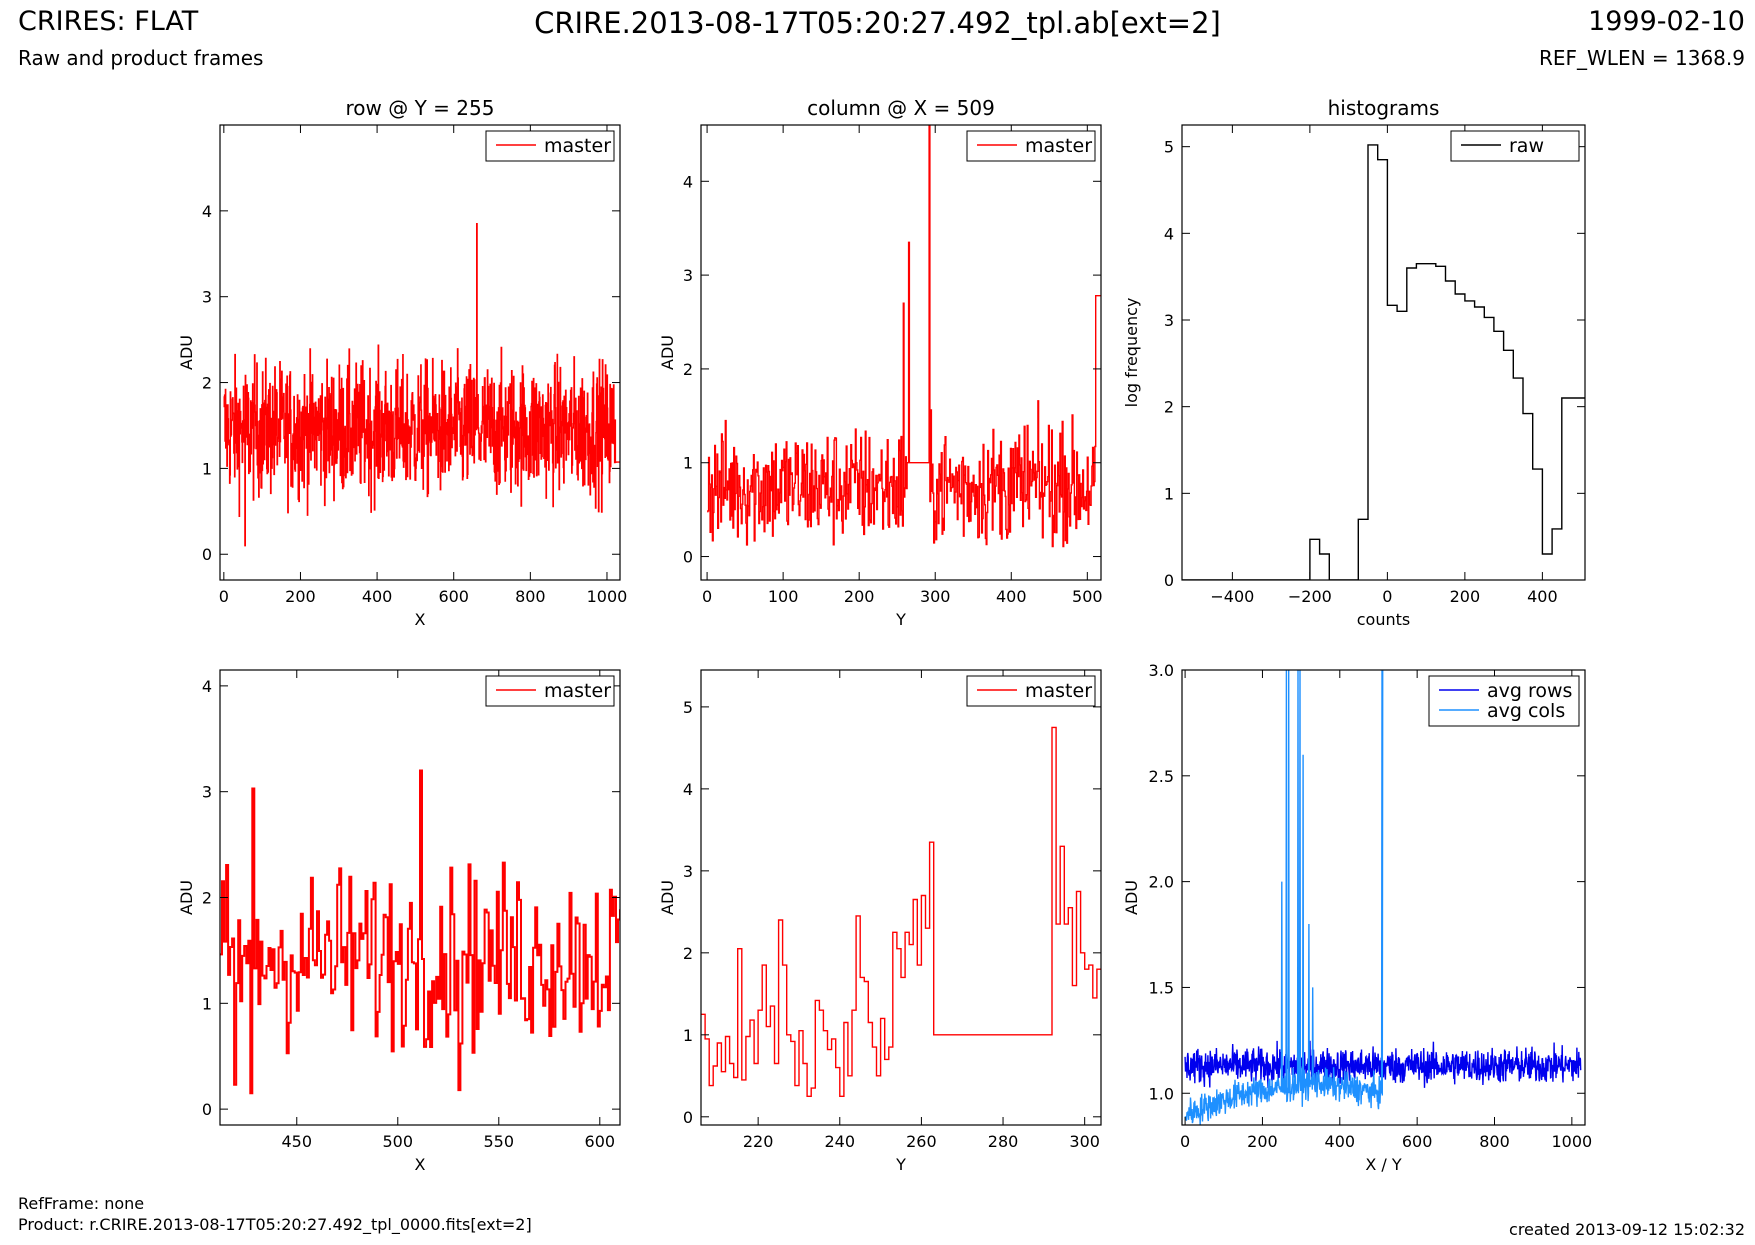  Describe the element at coordinates (1526, 146) in the screenshot. I see `legend-label: raw` at that location.